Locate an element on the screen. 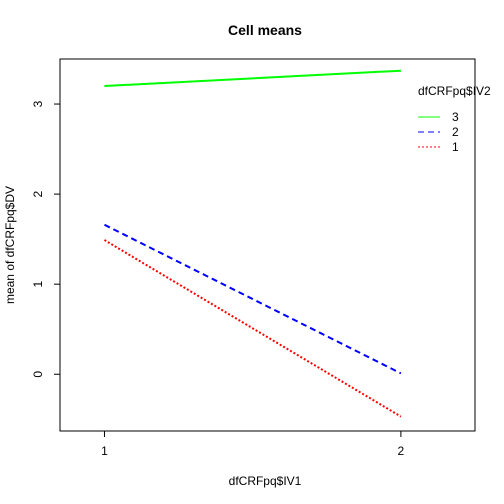 The width and height of the screenshot is (504, 504). legend: dfCRFpq$IV2 321 is located at coordinates (454, 119).